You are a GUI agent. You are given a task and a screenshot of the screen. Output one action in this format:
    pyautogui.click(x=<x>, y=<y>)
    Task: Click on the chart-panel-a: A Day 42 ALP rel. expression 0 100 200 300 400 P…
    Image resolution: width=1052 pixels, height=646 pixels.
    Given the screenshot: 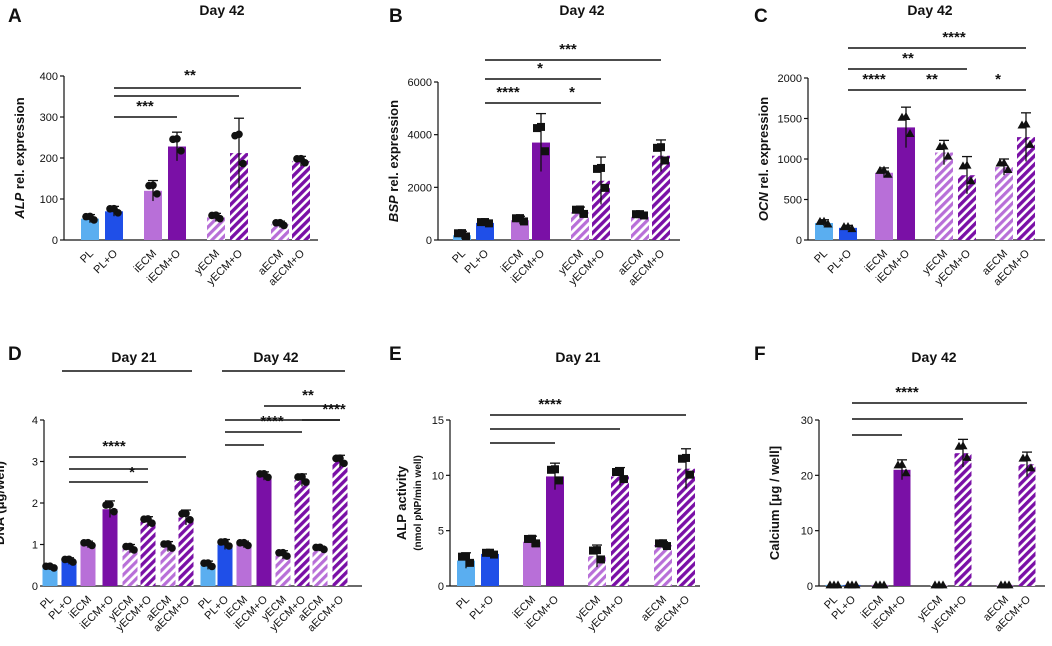 What is the action you would take?
    pyautogui.click(x=163, y=145)
    